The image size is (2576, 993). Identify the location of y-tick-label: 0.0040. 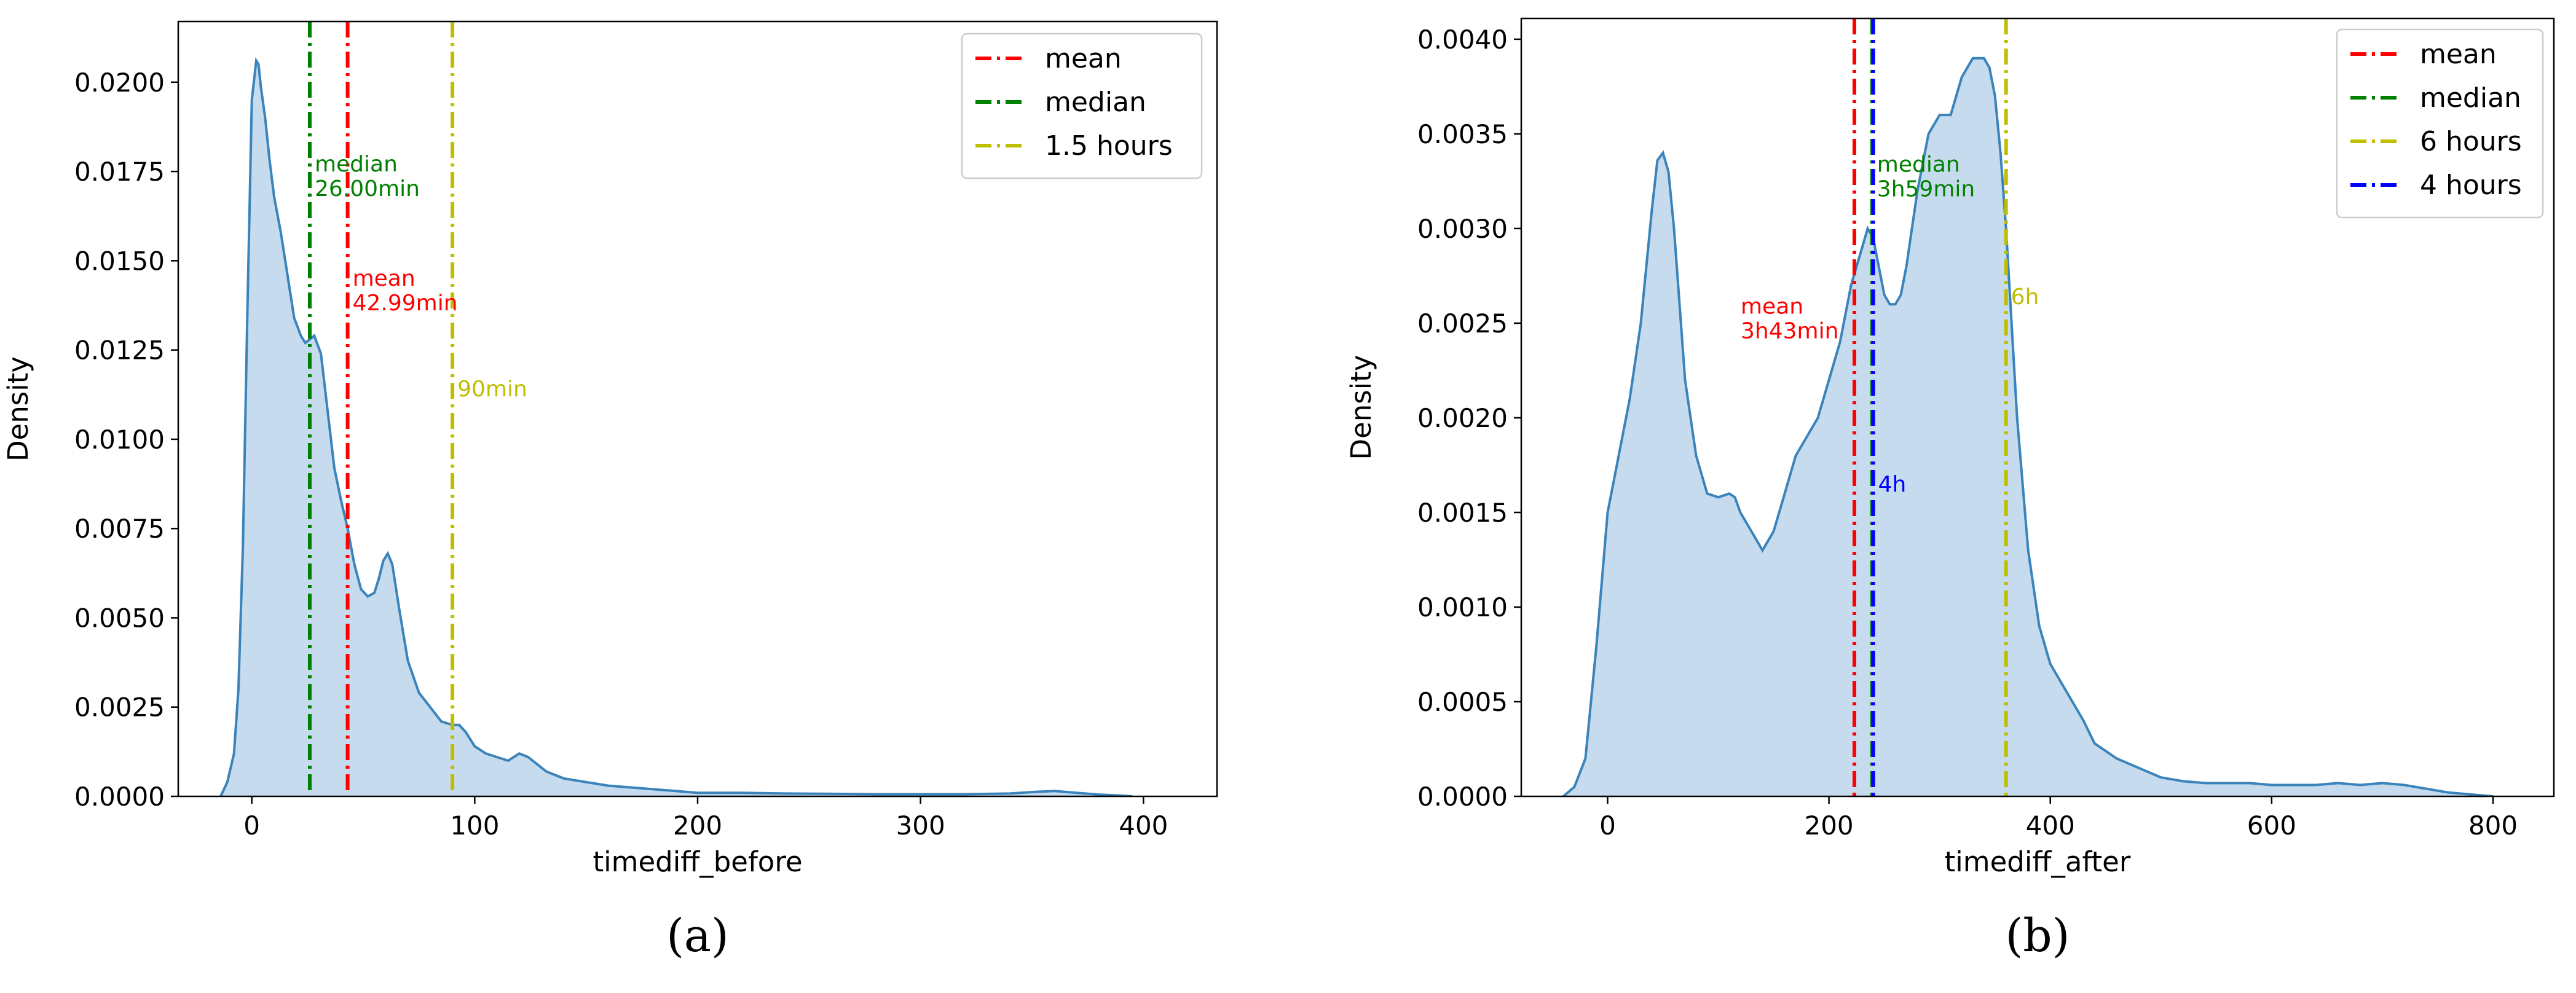
(1463, 40).